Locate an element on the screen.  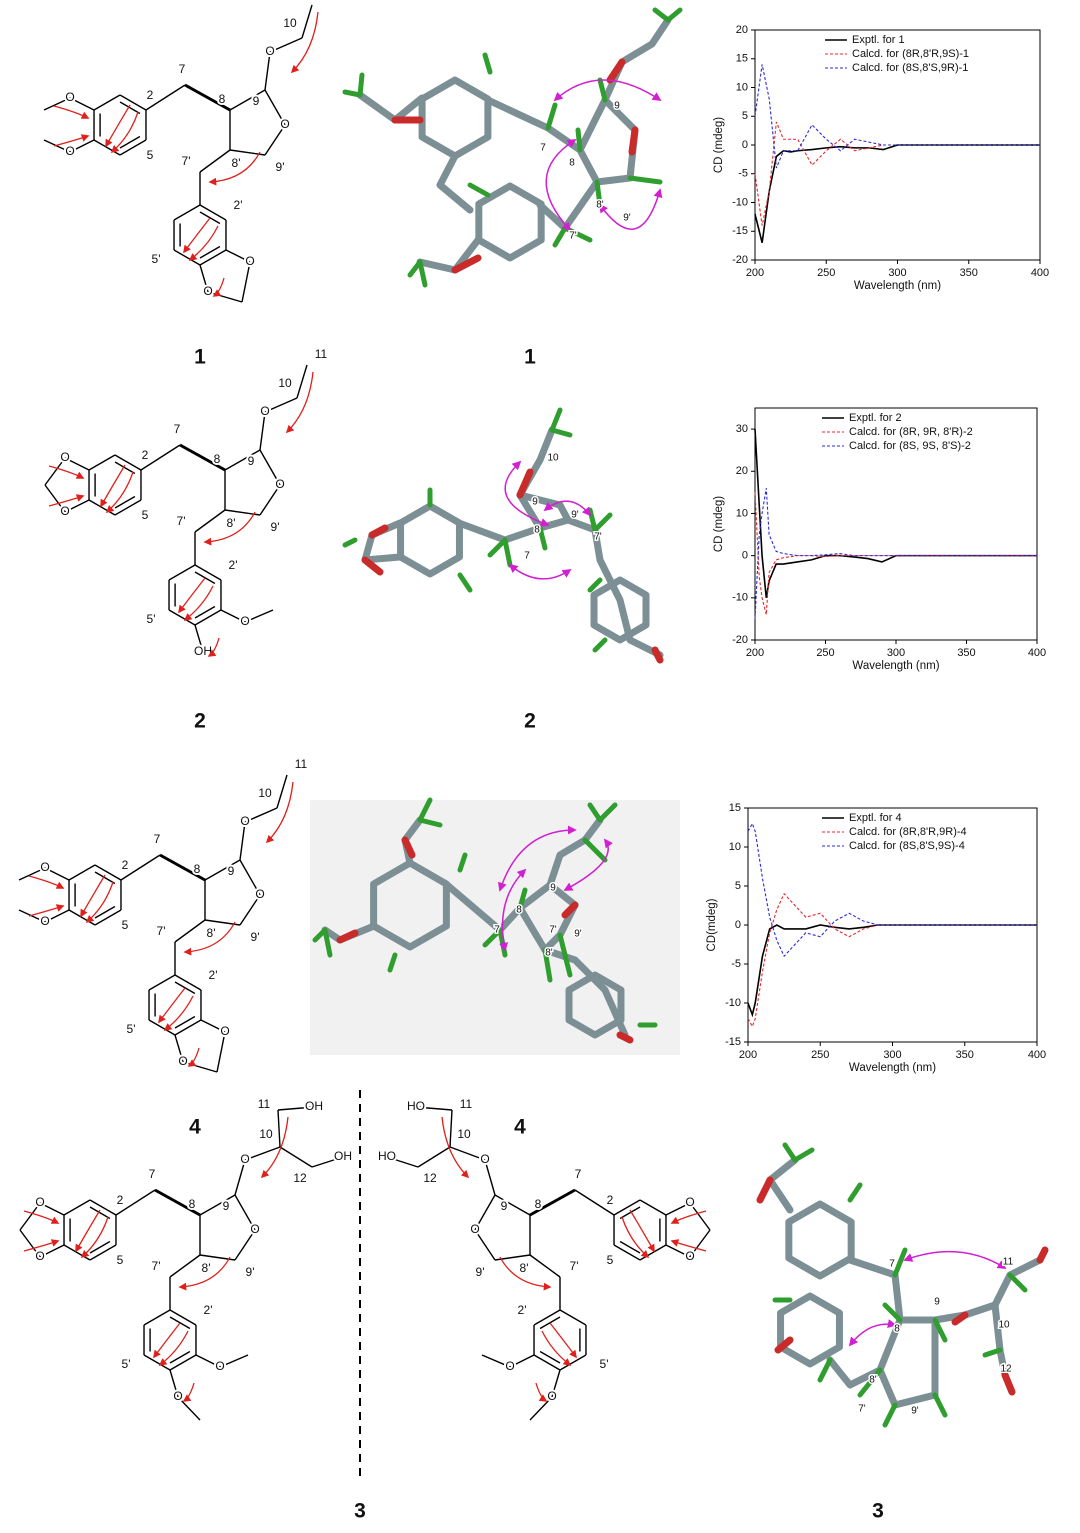
x-tick-label: 350 is located at coordinates (965, 1055).